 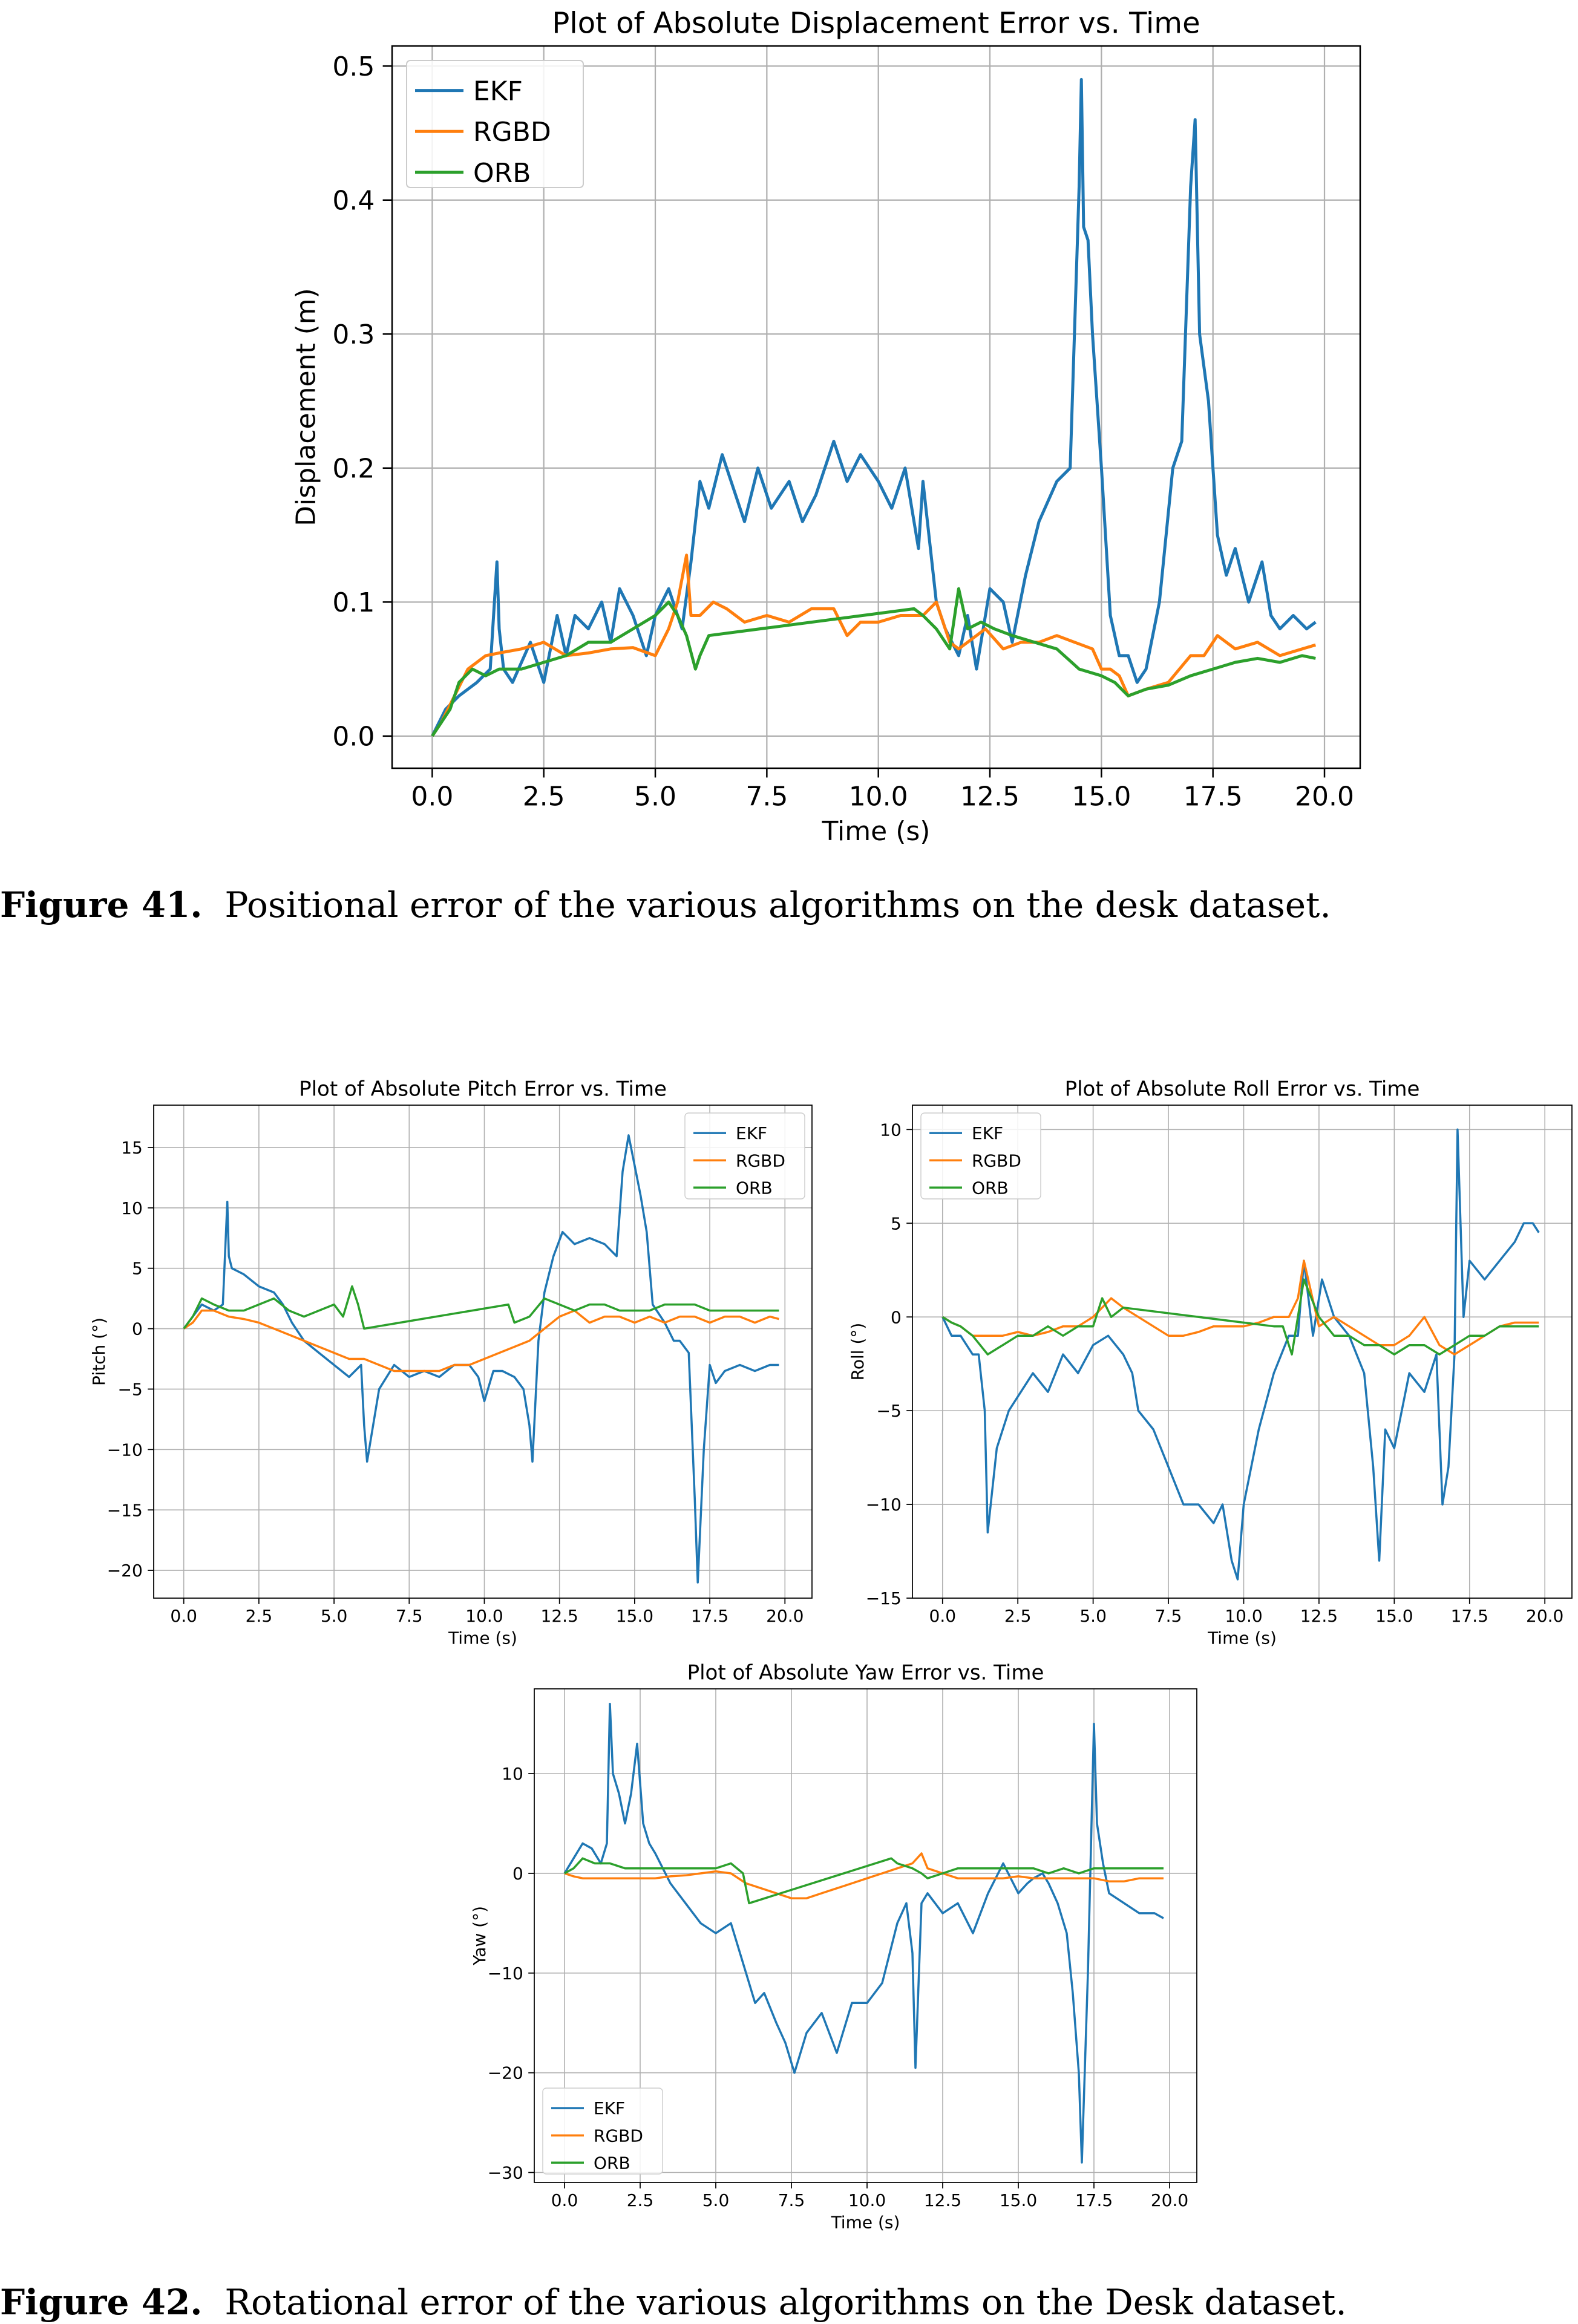 I want to click on caption-label: Figure 42., so click(x=101, y=2302).